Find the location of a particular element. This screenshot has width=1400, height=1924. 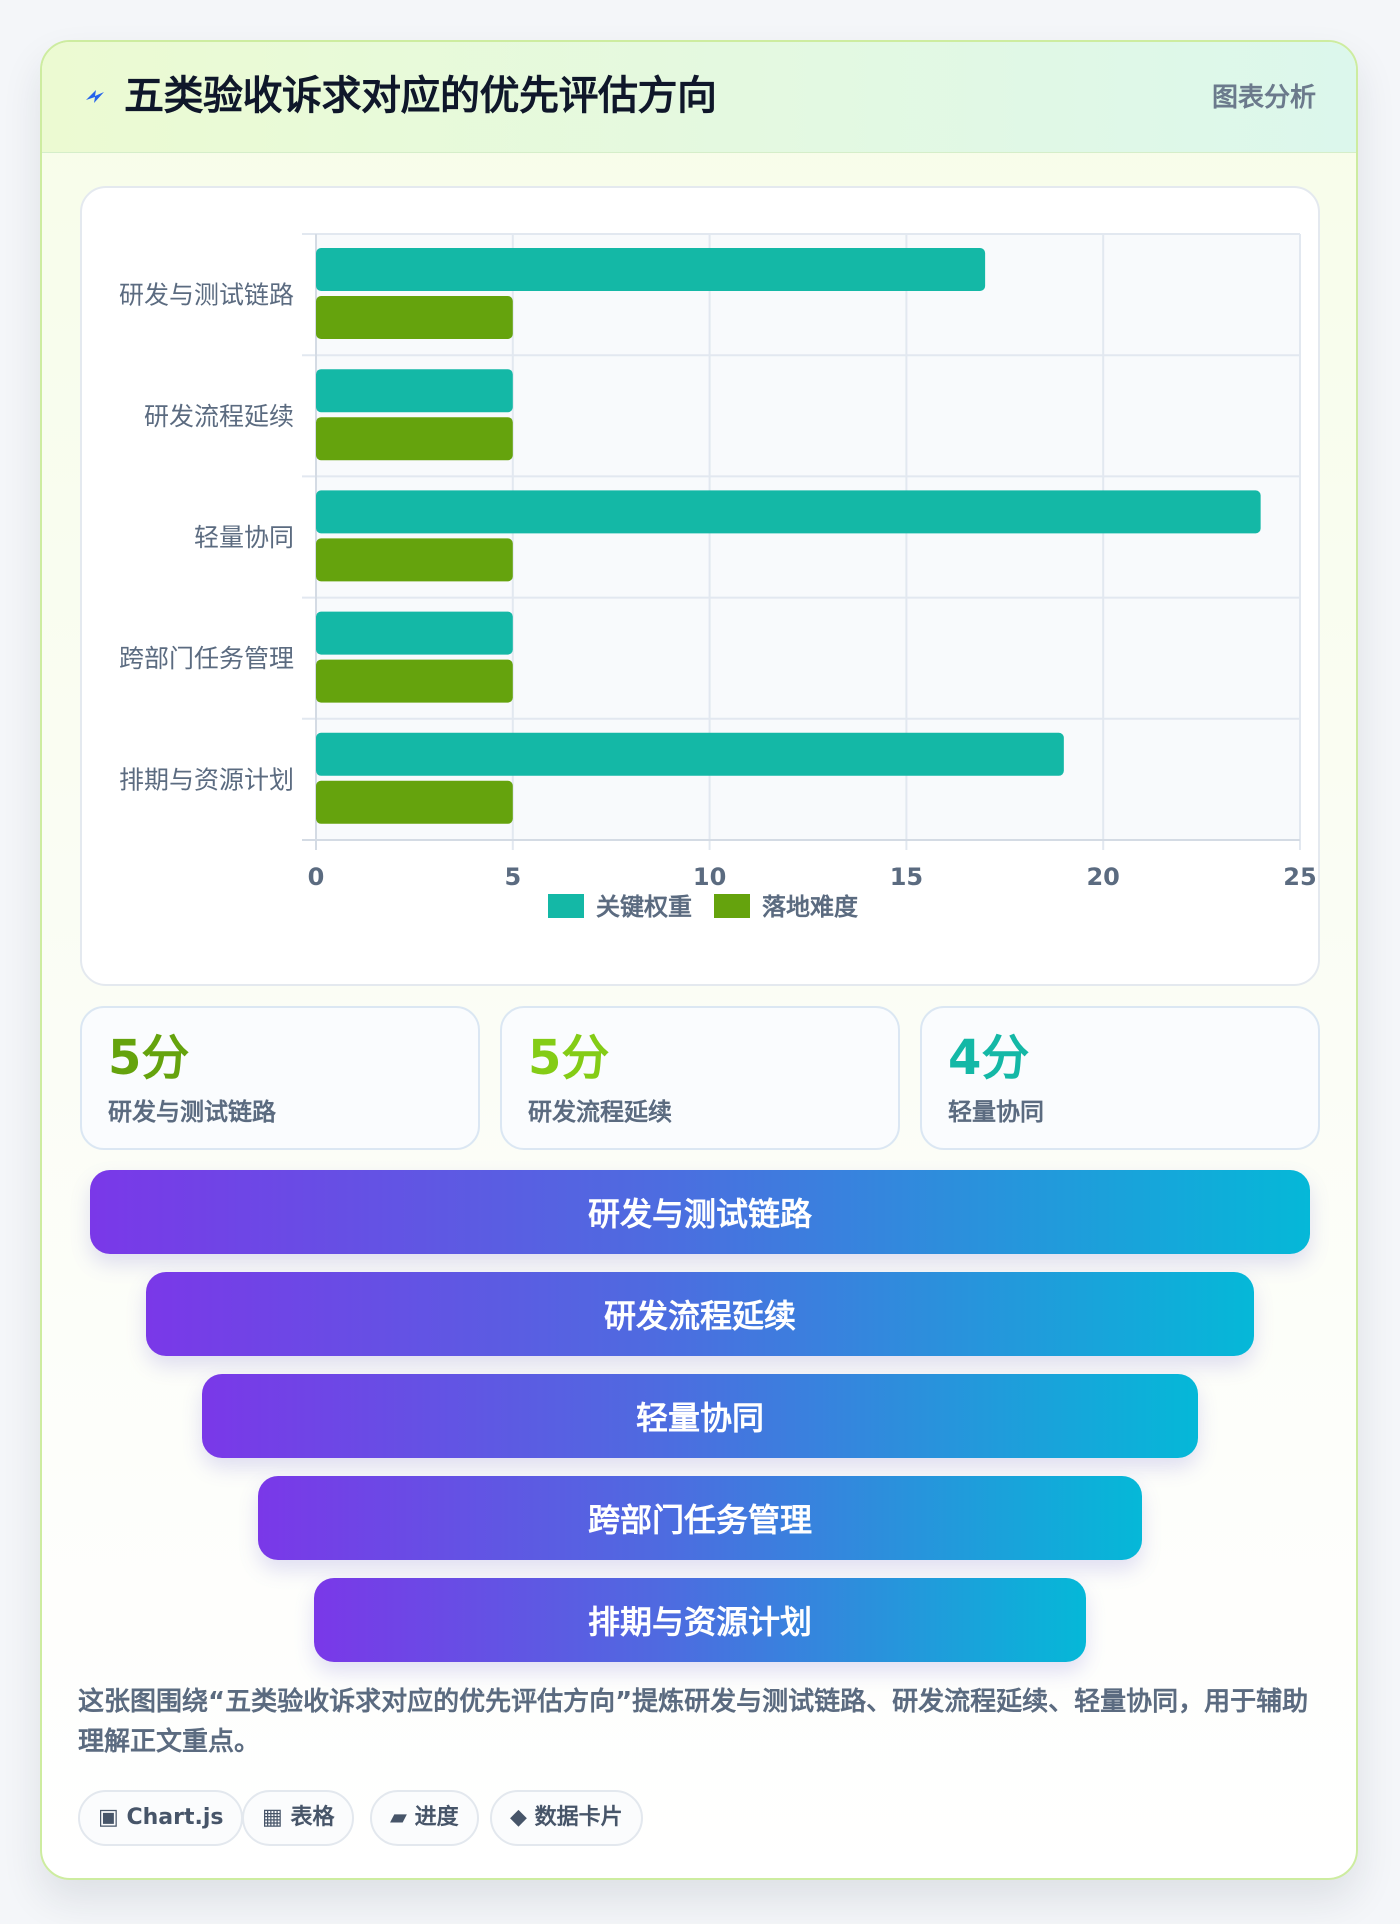

funnel-step-3: 轻量协同 is located at coordinates (700, 1416).